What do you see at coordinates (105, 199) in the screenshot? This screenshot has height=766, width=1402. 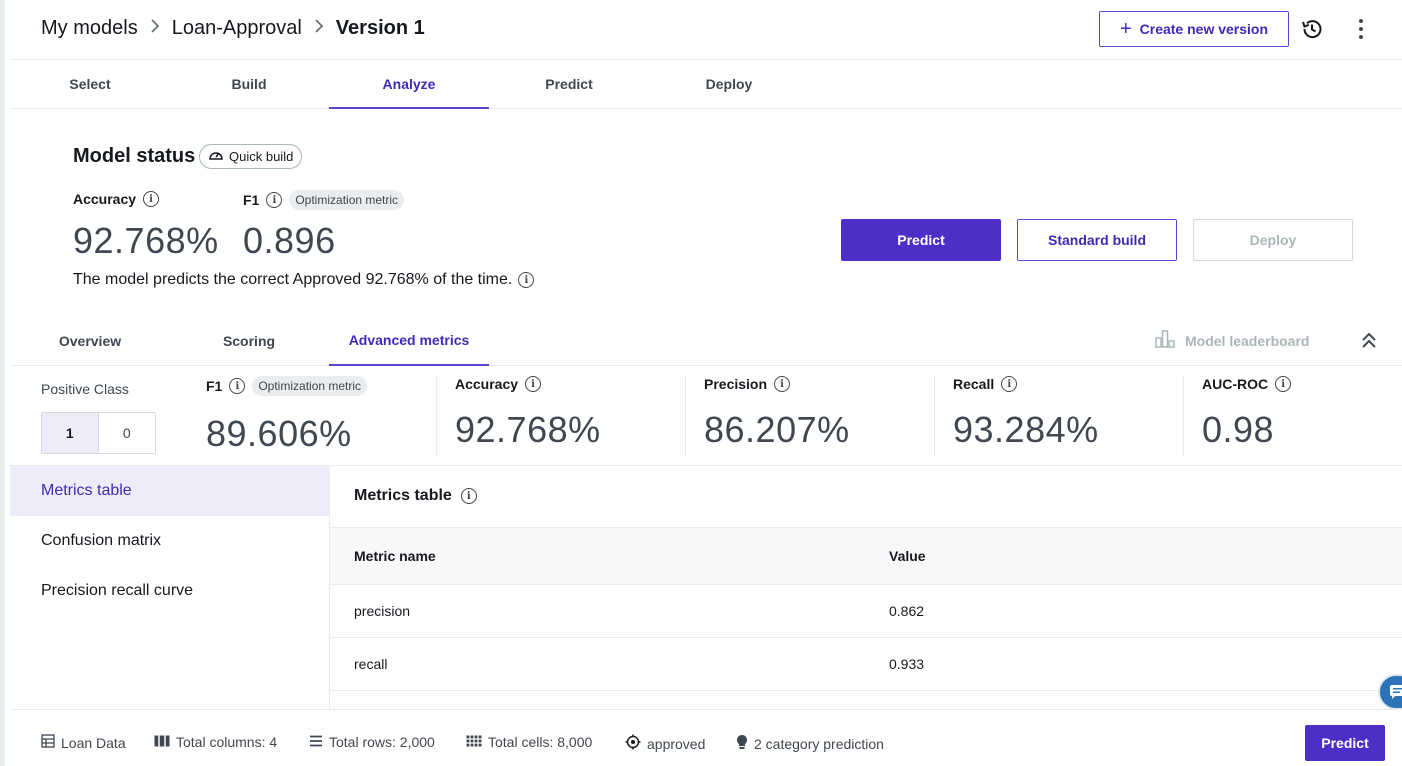 I see `accuracy-label-text: Accuracy` at bounding box center [105, 199].